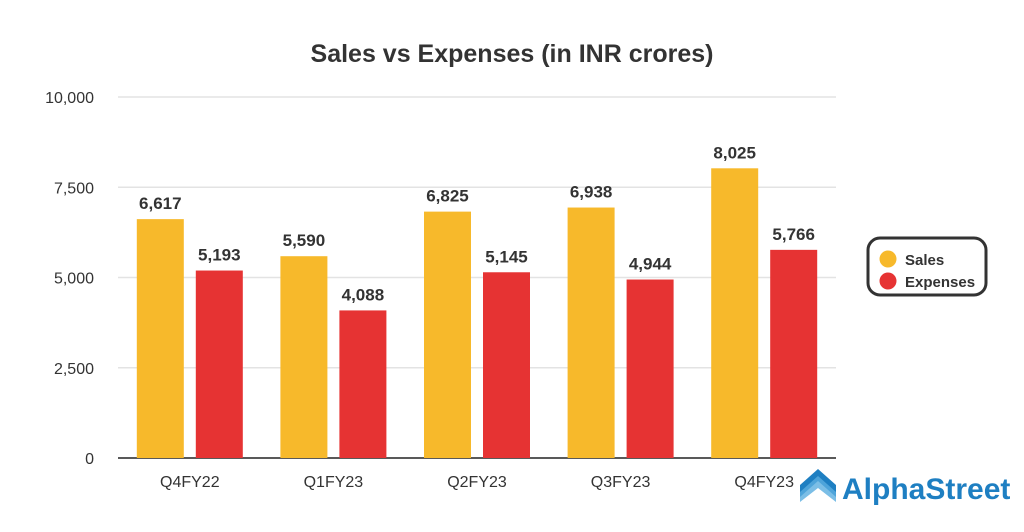 The image size is (1024, 532). I want to click on y-tick-label: 10,000, so click(69, 98).